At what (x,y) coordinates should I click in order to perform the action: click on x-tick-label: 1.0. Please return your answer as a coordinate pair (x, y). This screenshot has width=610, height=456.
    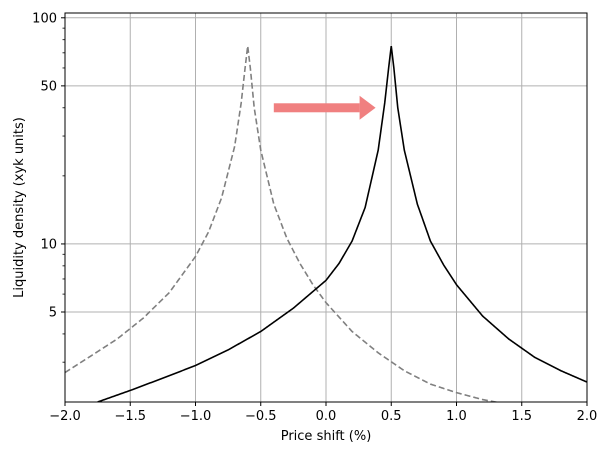
    Looking at the image, I should click on (456, 416).